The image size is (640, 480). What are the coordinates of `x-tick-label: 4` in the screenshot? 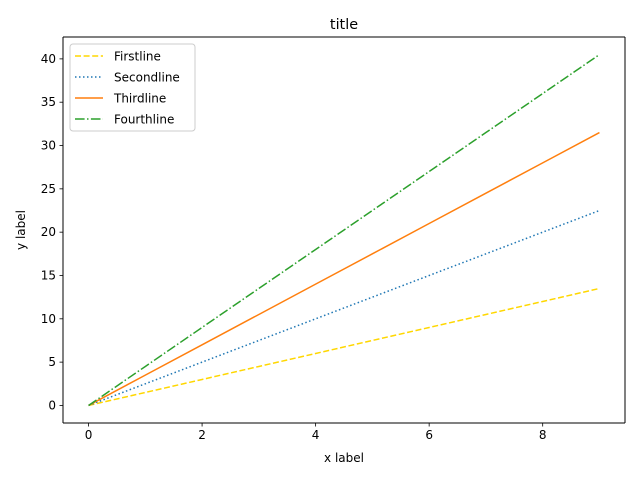 It's located at (316, 435).